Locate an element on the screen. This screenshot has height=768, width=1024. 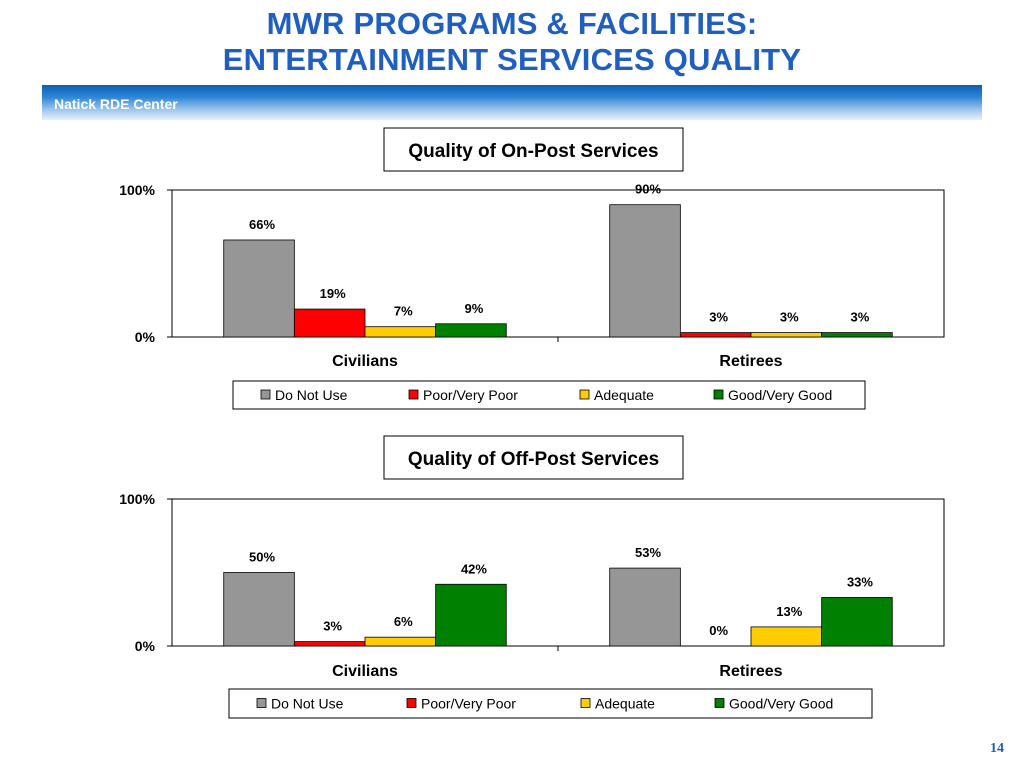
header-banner: Natick RDE Center is located at coordinates (512, 102).